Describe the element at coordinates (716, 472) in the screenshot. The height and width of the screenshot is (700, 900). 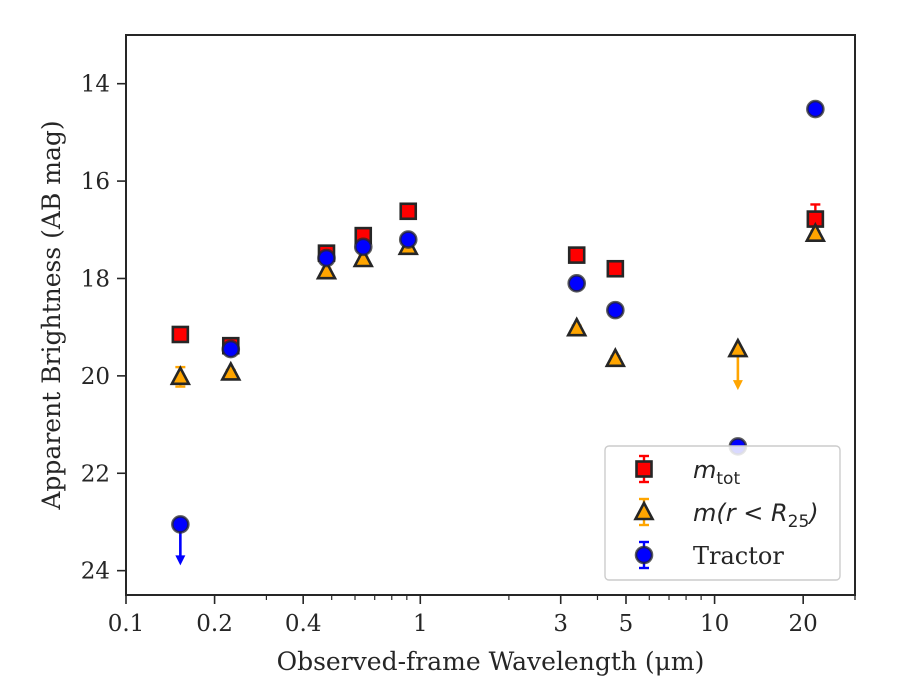
I see `legend-label: mtot` at that location.